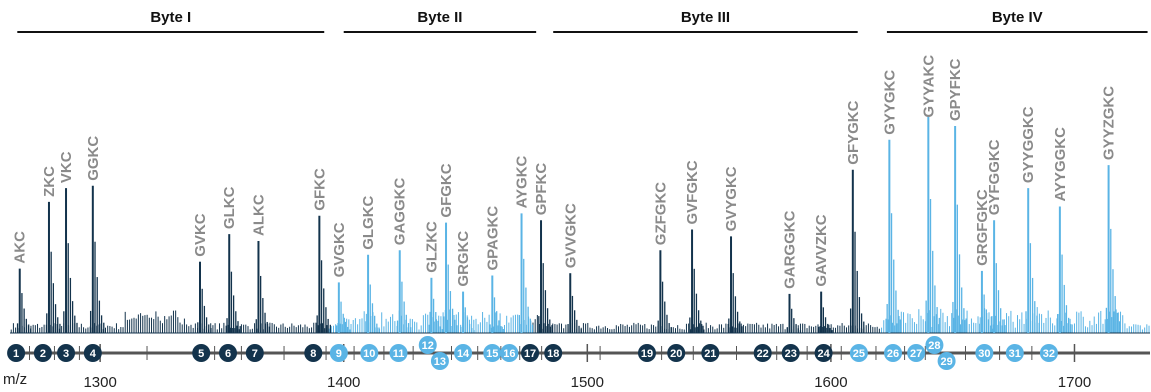  I want to click on fragment-marker-number: 9, so click(339, 354).